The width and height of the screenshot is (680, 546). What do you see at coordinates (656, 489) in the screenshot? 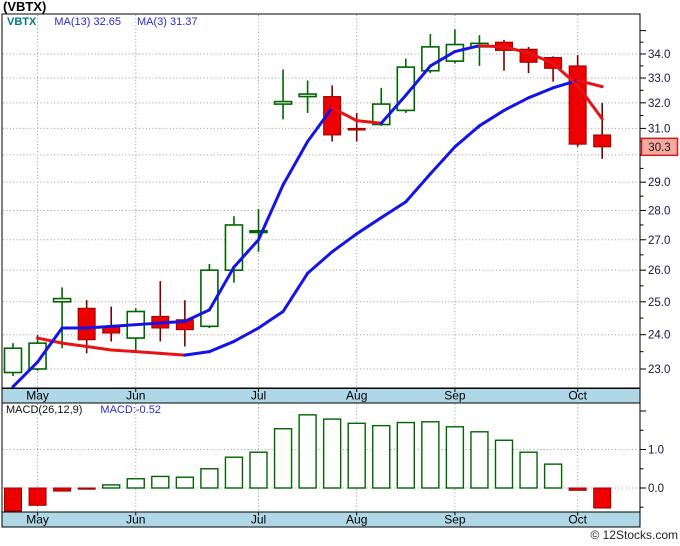
I see `svg-text: 0.0` at bounding box center [656, 489].